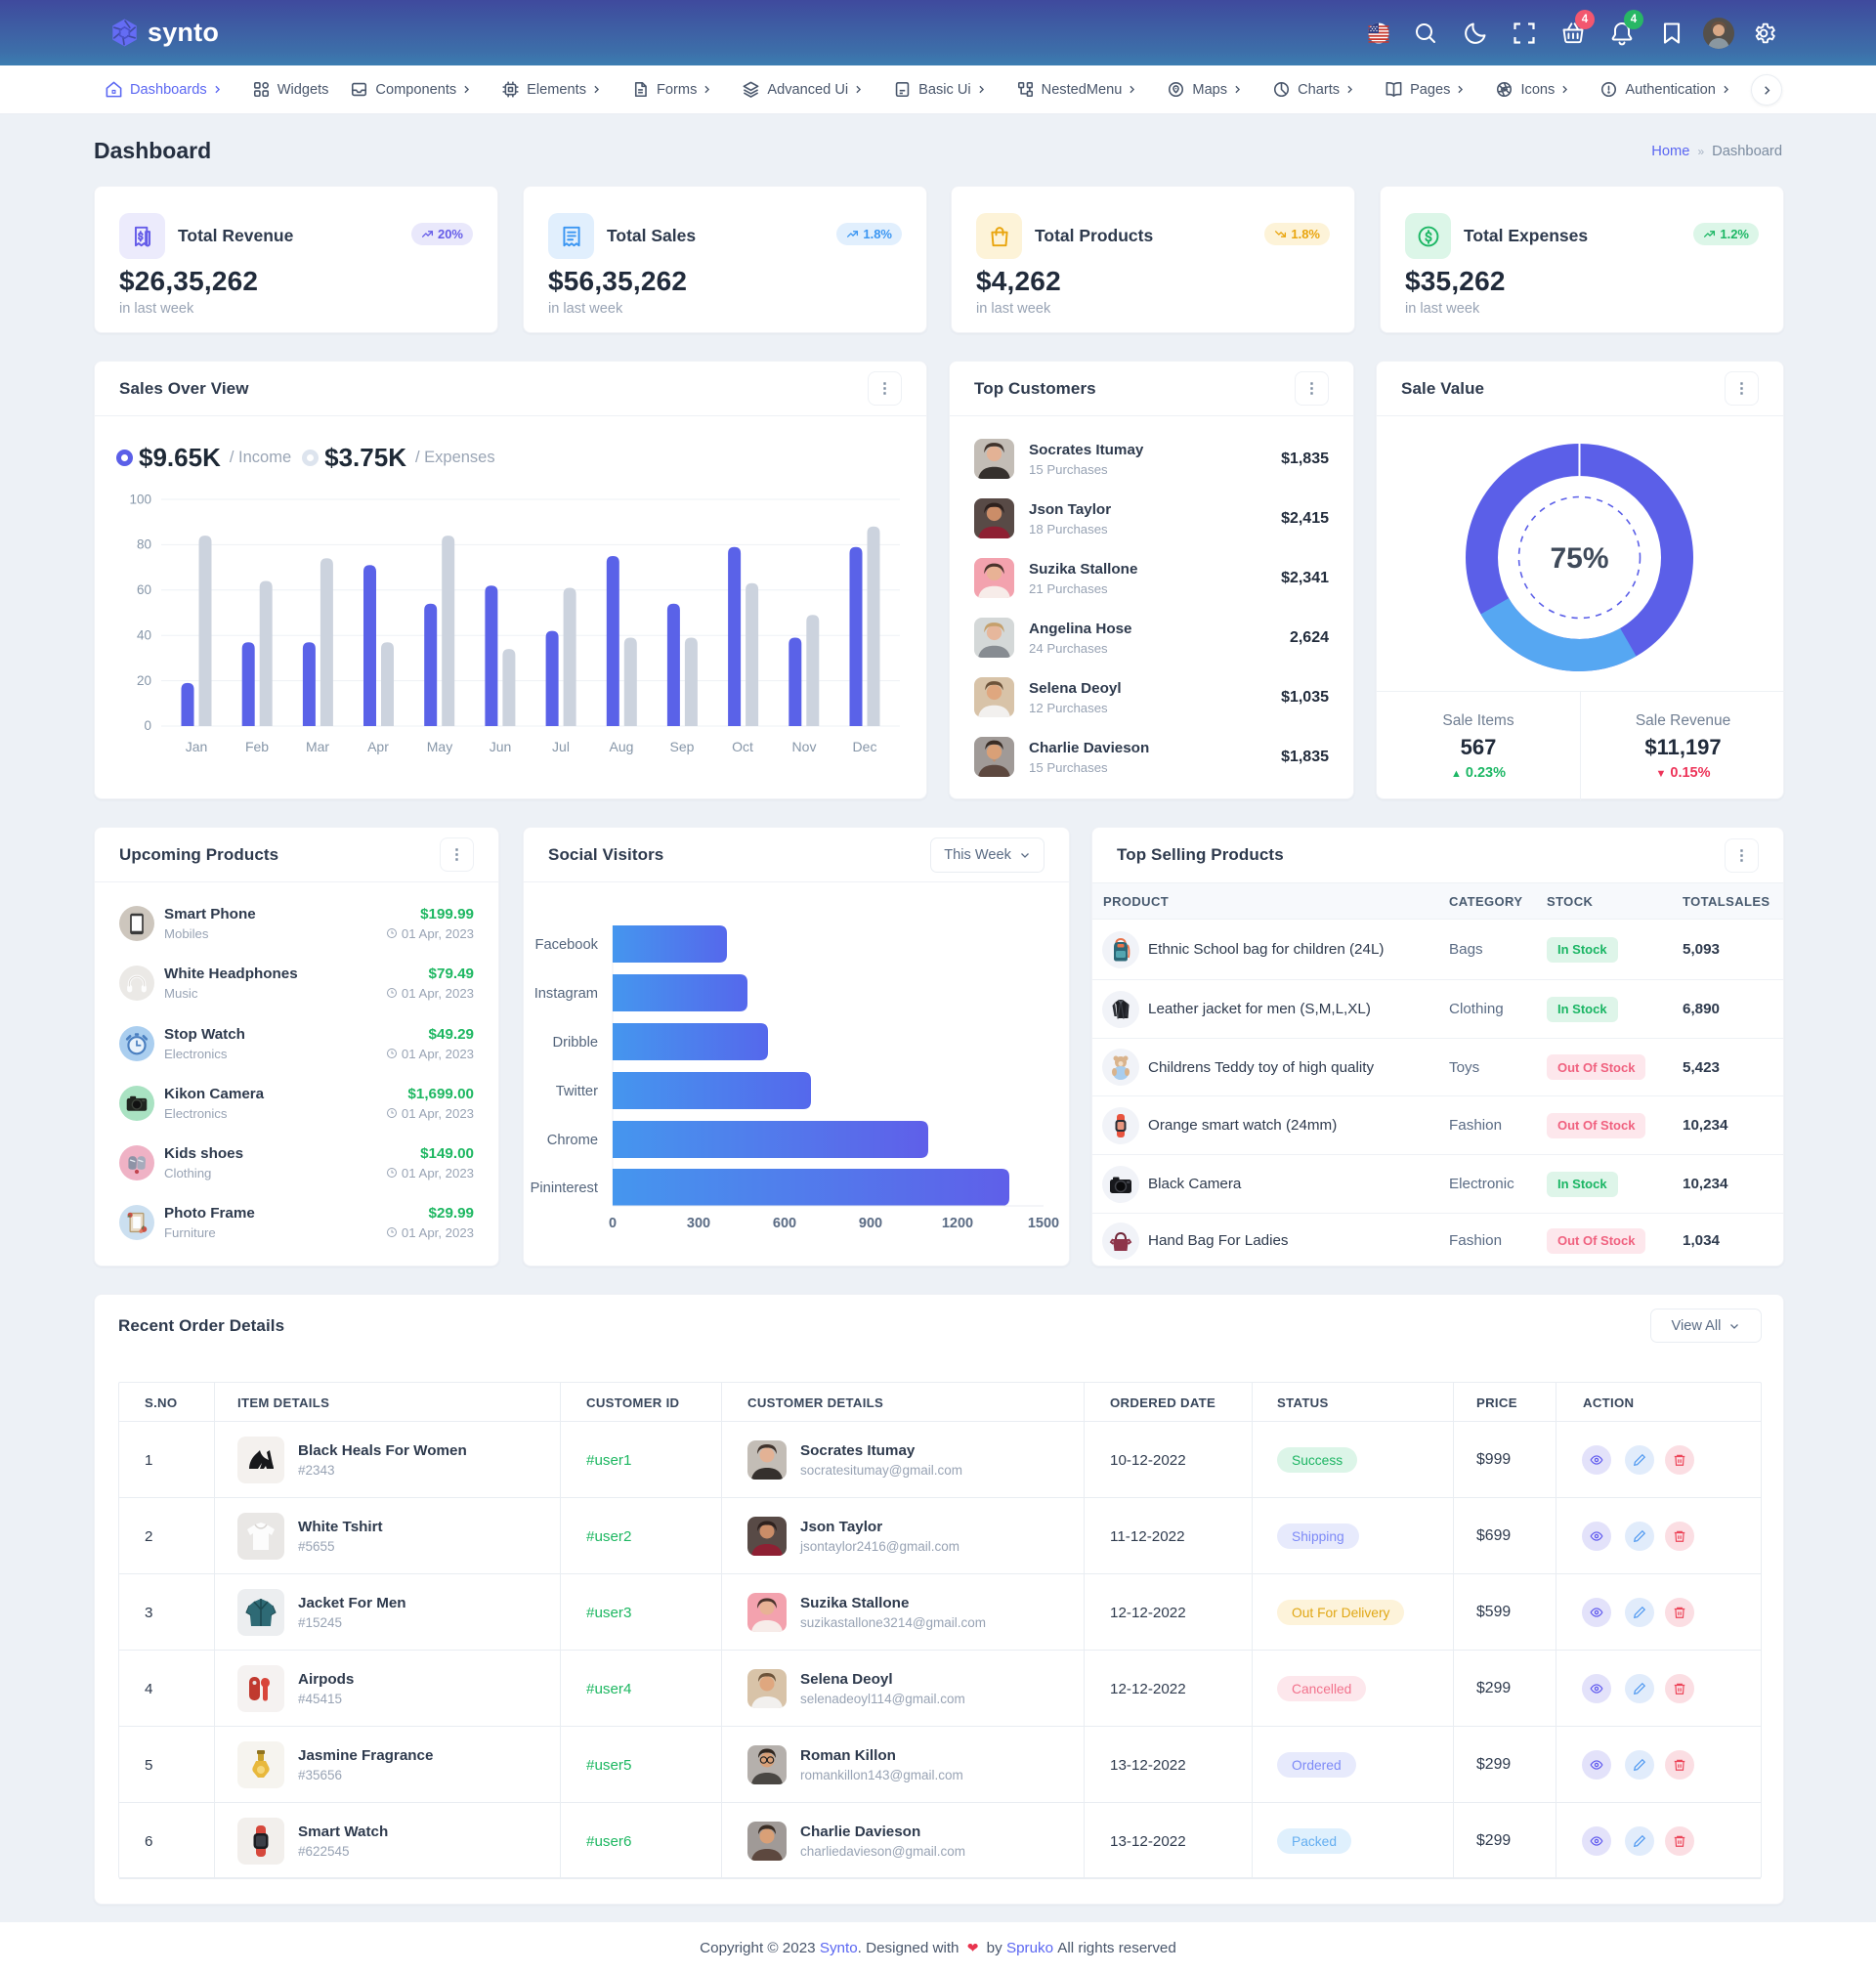 The image size is (1876, 1974). Describe the element at coordinates (566, 994) in the screenshot. I see `svg-text: Instagram` at that location.